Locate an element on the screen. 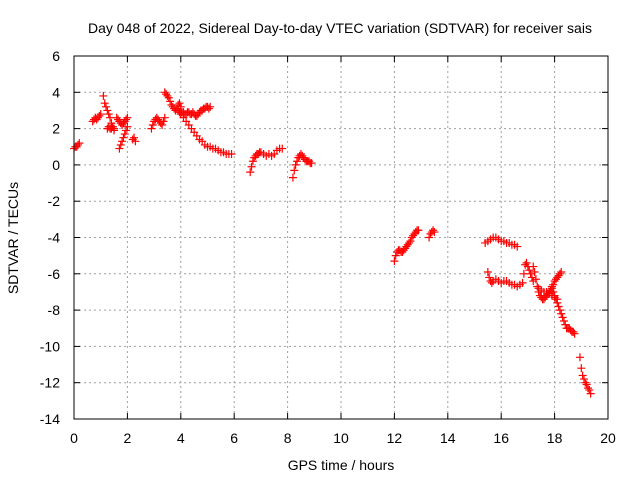 This screenshot has width=640, height=480. y-tick-labels: -14 -12 -10 -8 -6 -4 -2 0 2 4 6 is located at coordinates (50, 237).